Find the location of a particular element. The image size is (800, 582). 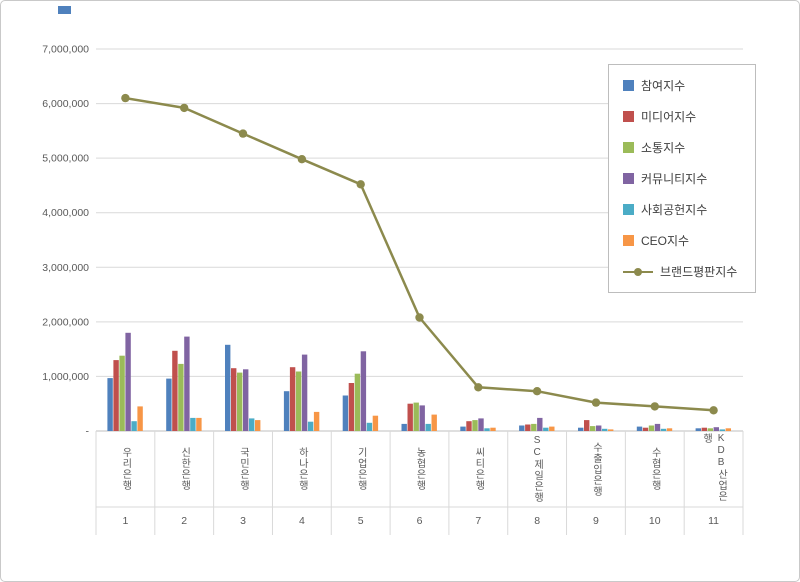

x-axis-label: 수협은행 is located at coordinates (655, 469).